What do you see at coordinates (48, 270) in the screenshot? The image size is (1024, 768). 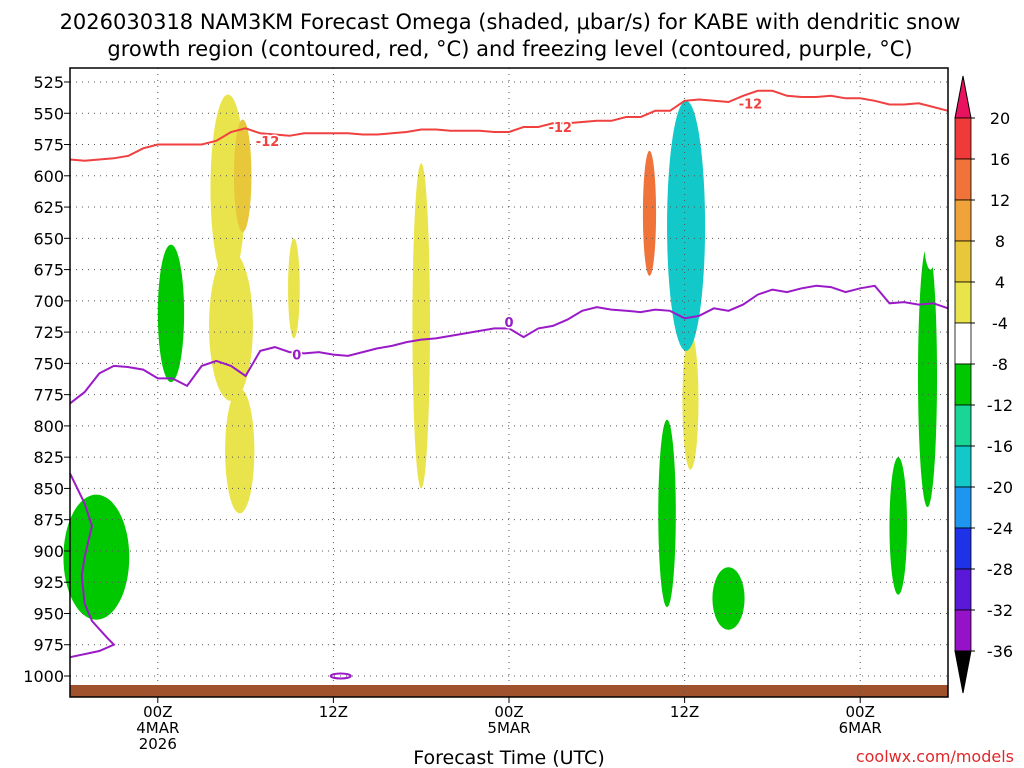 I see `y-tick-label-675: 675` at bounding box center [48, 270].